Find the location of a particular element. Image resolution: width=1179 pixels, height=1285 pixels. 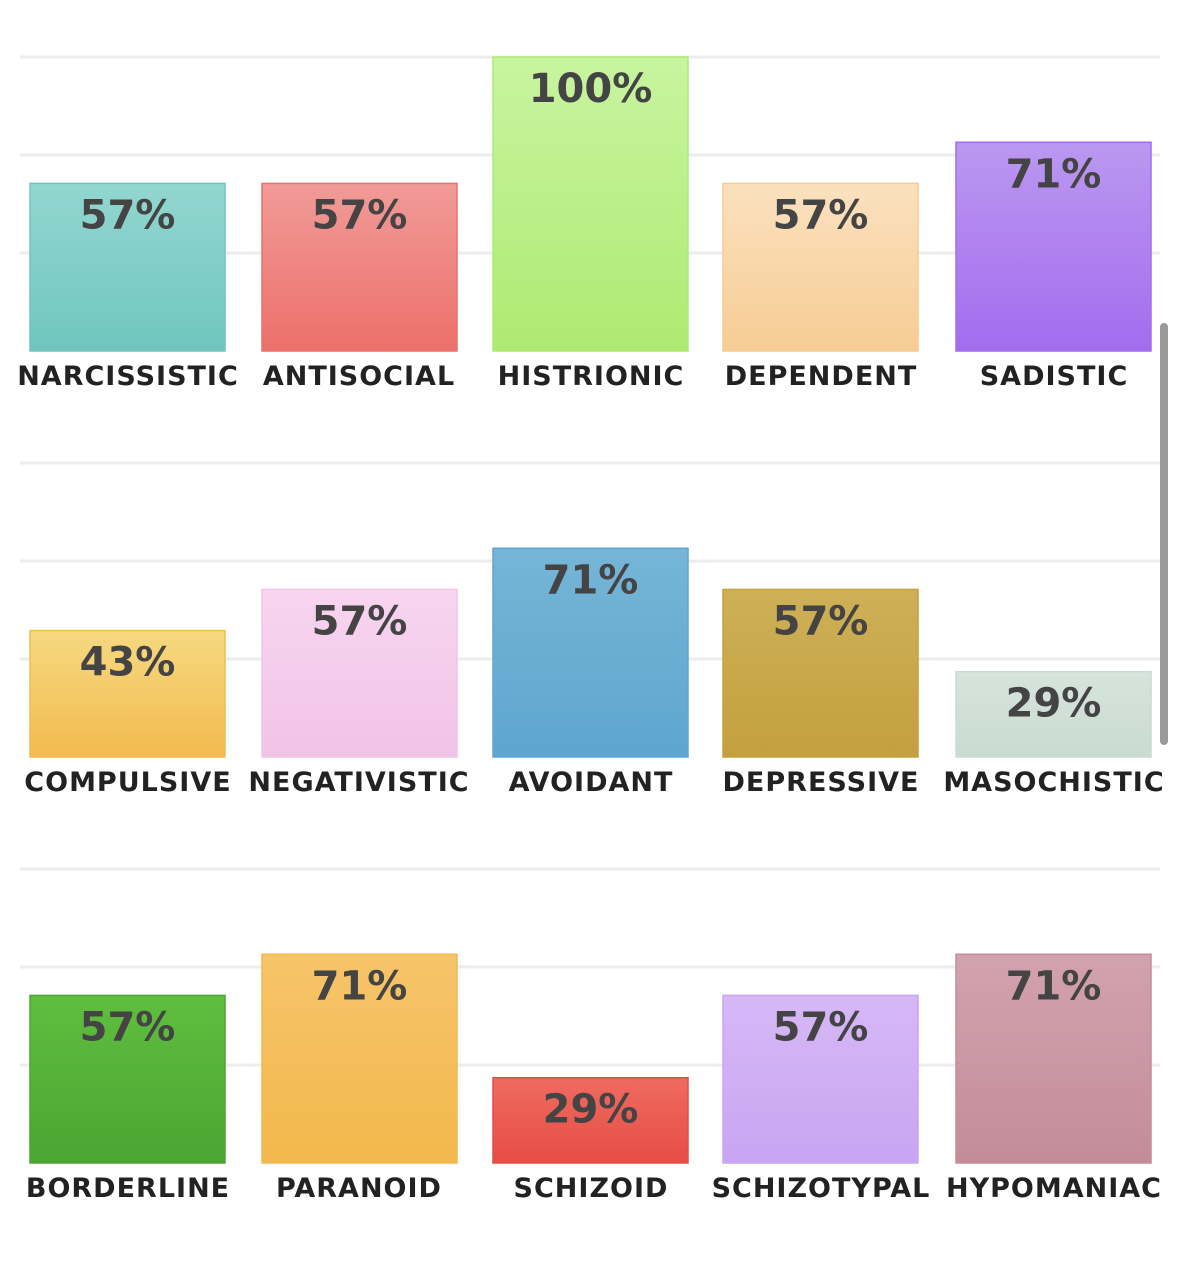

bar-value-label: 43% is located at coordinates (128, 663).